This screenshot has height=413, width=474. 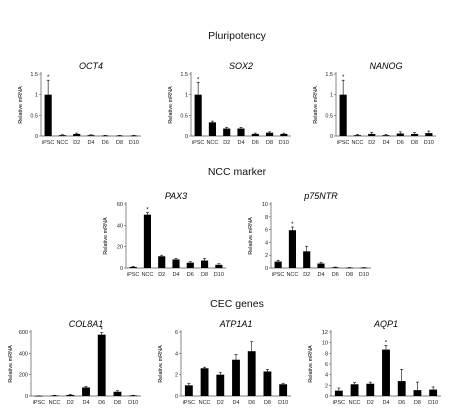 I want to click on y-tick-label: 12, so click(x=325, y=333).